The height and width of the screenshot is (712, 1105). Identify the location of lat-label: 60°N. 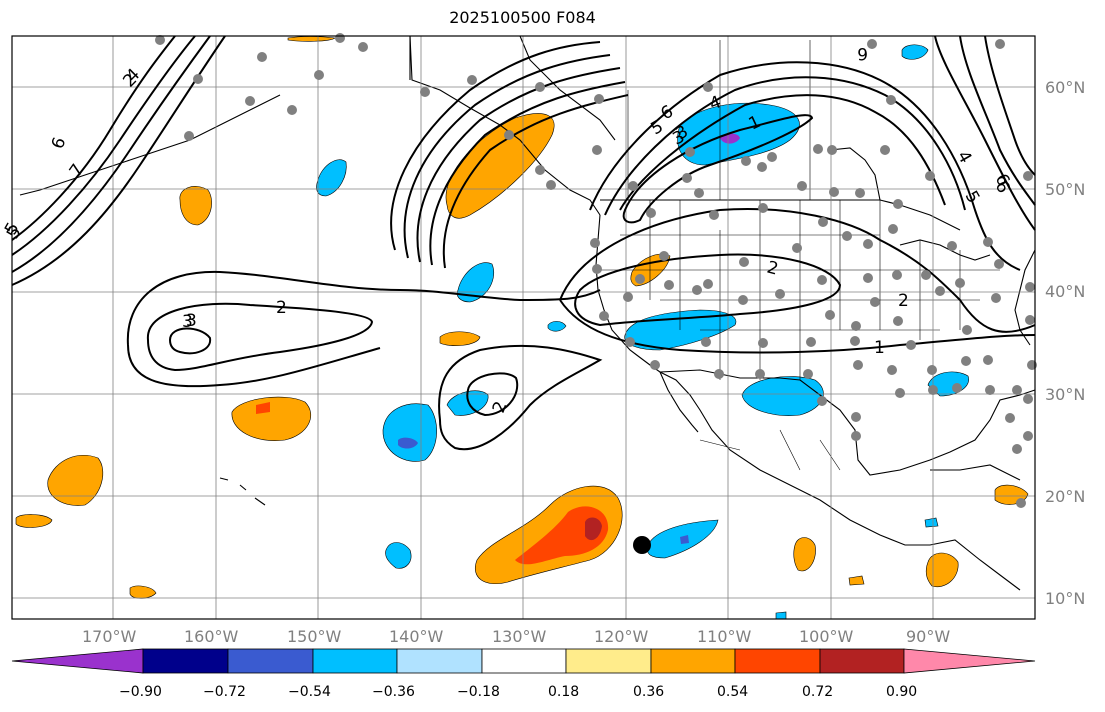
(1065, 87).